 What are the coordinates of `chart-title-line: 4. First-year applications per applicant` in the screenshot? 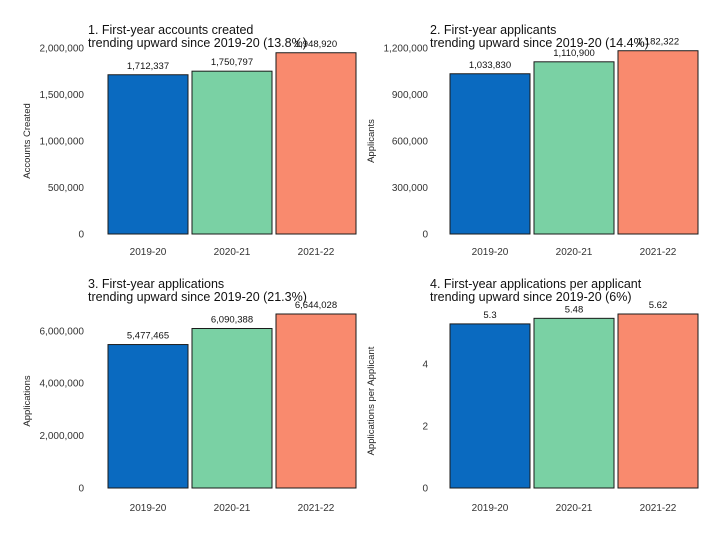 It's located at (536, 284).